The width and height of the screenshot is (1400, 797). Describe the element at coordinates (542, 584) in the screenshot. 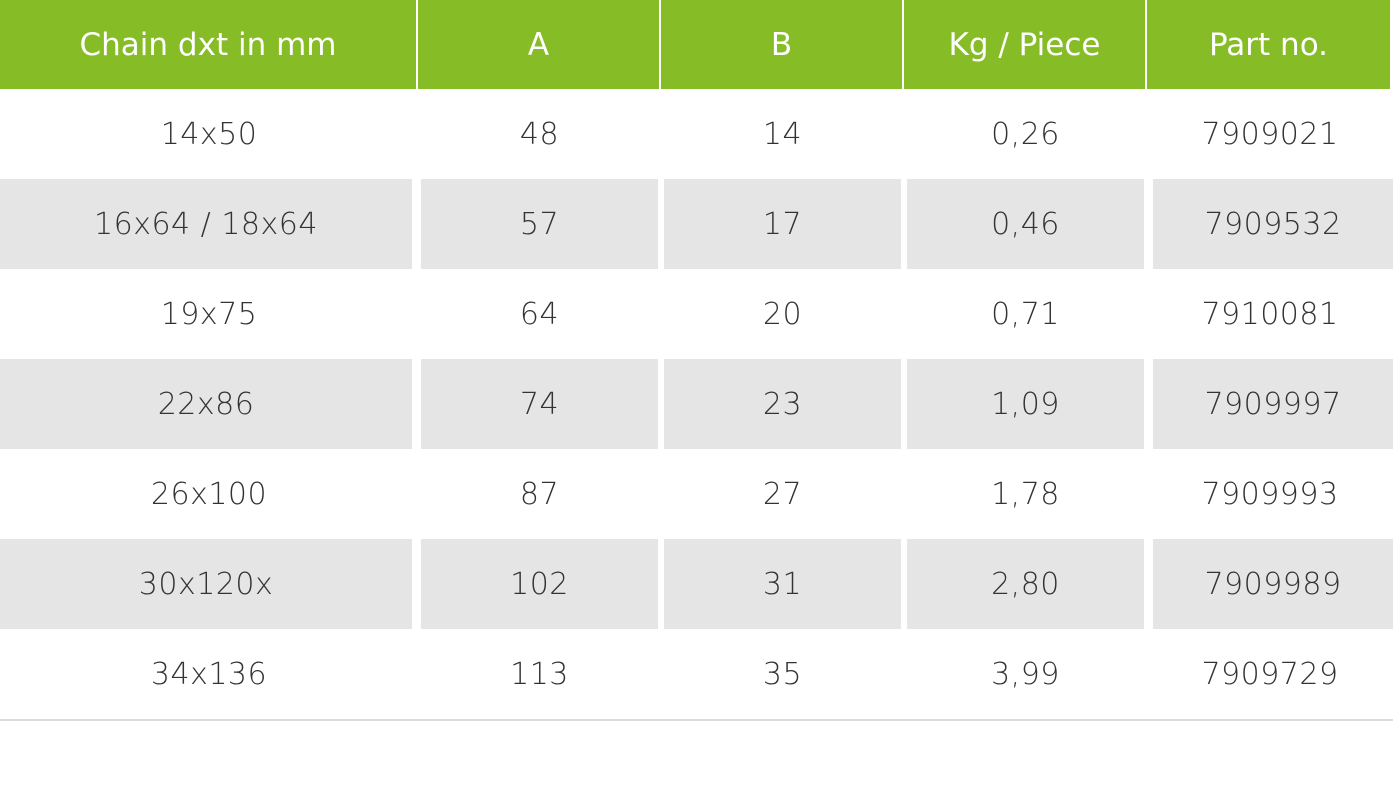

I see `cell-a: 102` at that location.